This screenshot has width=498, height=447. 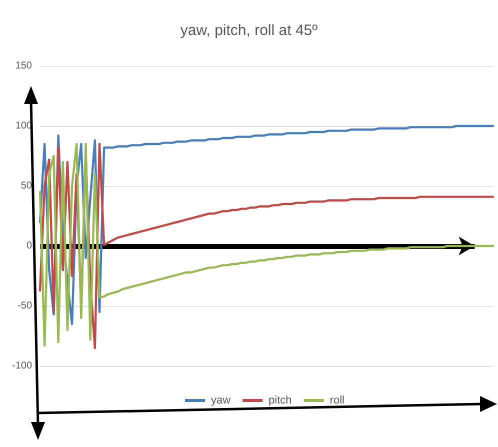 What do you see at coordinates (221, 400) in the screenshot?
I see `legend-label: yaw` at bounding box center [221, 400].